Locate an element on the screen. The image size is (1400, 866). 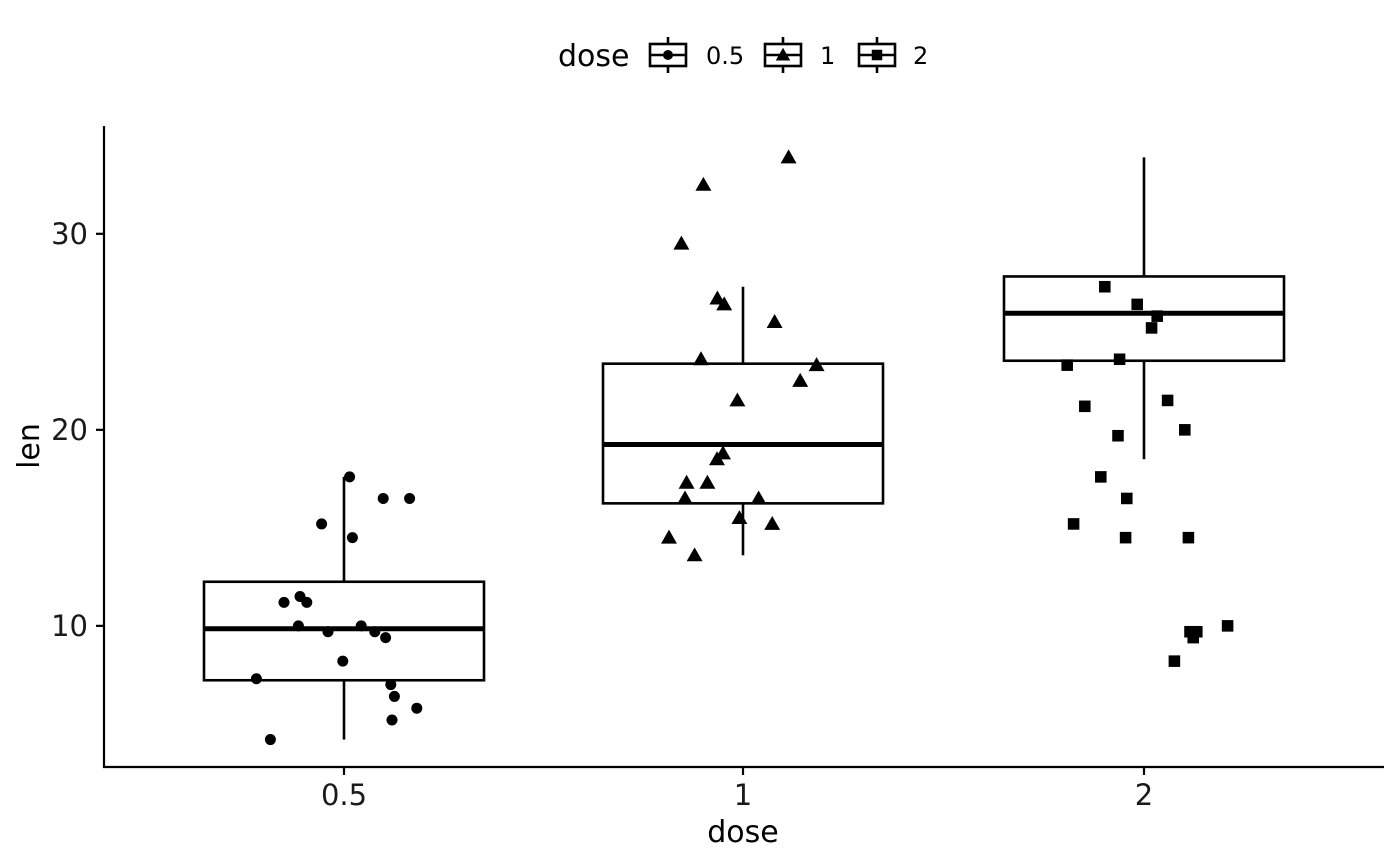
legend-label: 1 is located at coordinates (827, 56).